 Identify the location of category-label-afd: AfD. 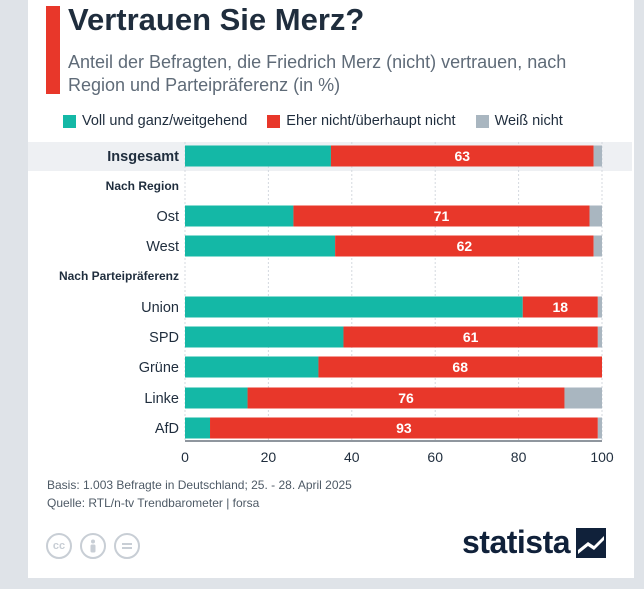
(167, 429).